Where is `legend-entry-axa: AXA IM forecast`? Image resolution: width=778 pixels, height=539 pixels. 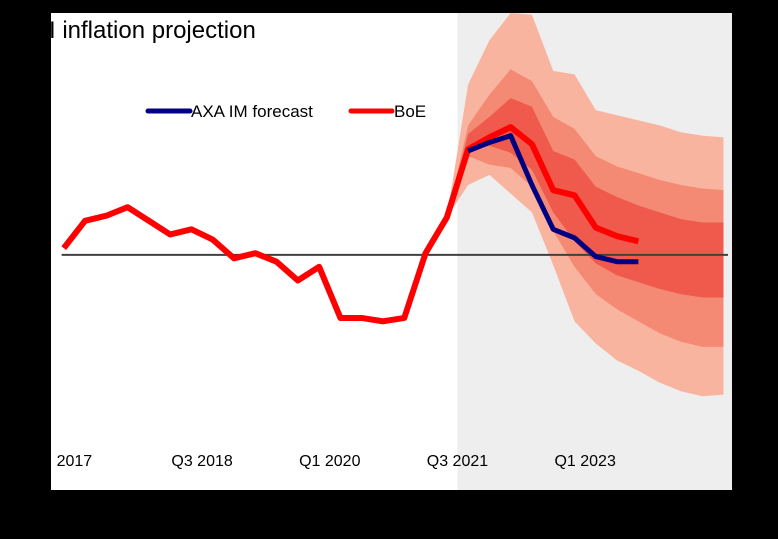 legend-entry-axa: AXA IM forecast is located at coordinates (229, 111).